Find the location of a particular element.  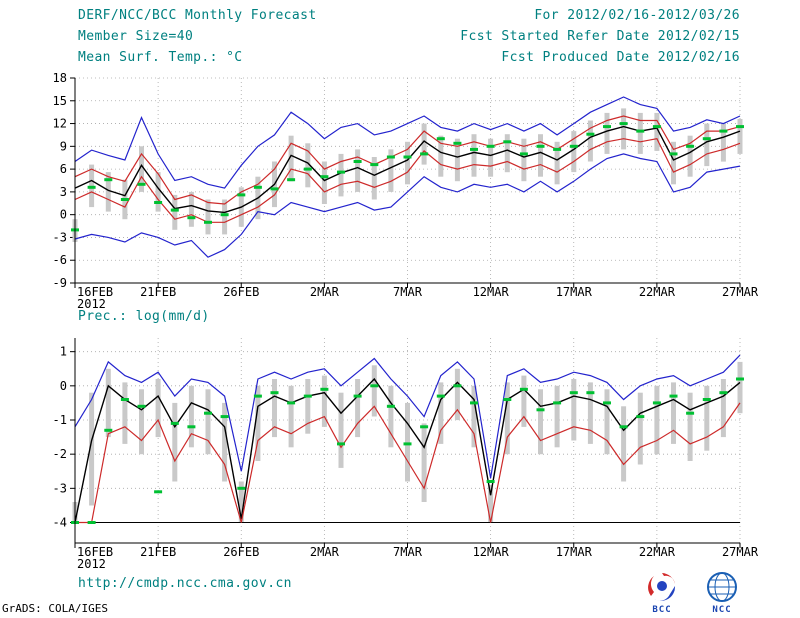

temp-xtick: 16FEB is located at coordinates (95, 292).